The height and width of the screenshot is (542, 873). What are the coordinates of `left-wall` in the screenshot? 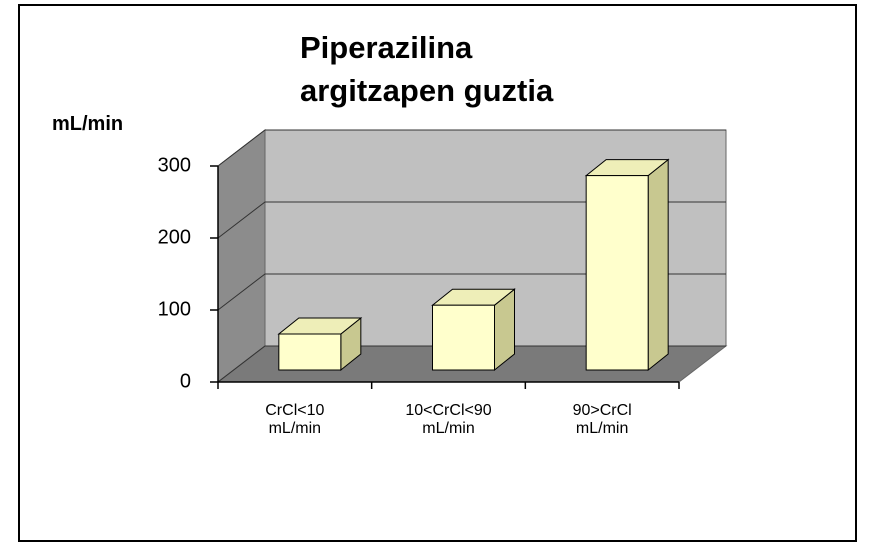 It's located at (241, 256).